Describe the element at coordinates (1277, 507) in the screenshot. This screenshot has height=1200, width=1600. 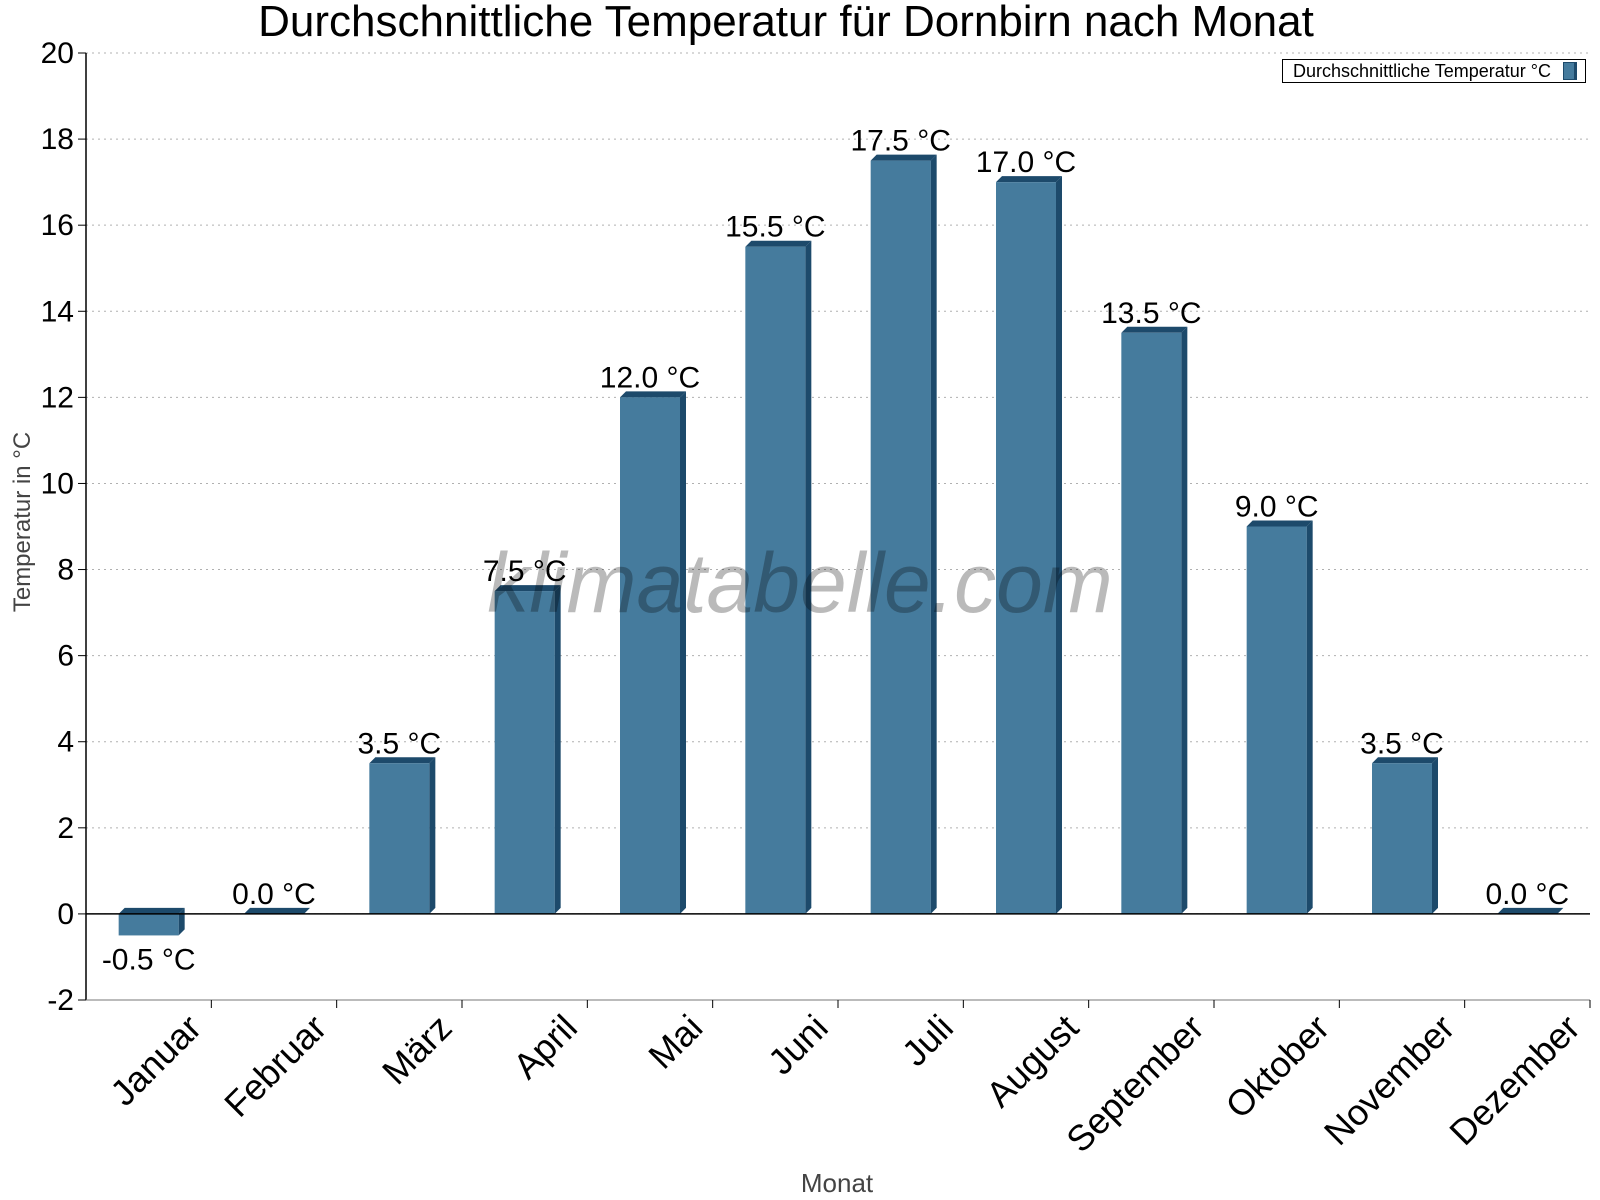
I see `bar-value-label: 9.0 °C` at that location.